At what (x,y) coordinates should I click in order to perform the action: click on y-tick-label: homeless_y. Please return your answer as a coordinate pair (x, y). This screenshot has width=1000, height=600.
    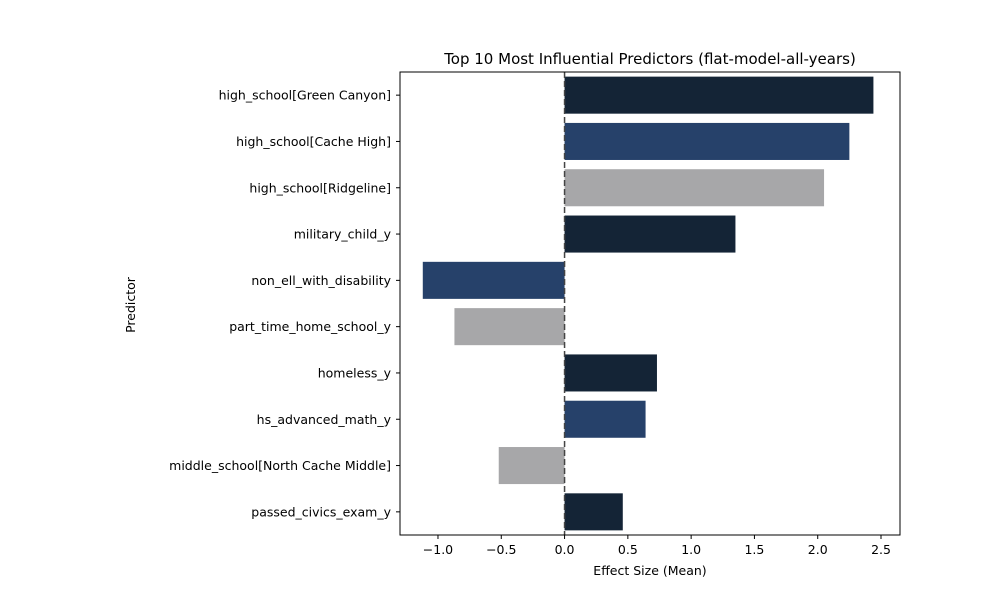
    Looking at the image, I should click on (355, 372).